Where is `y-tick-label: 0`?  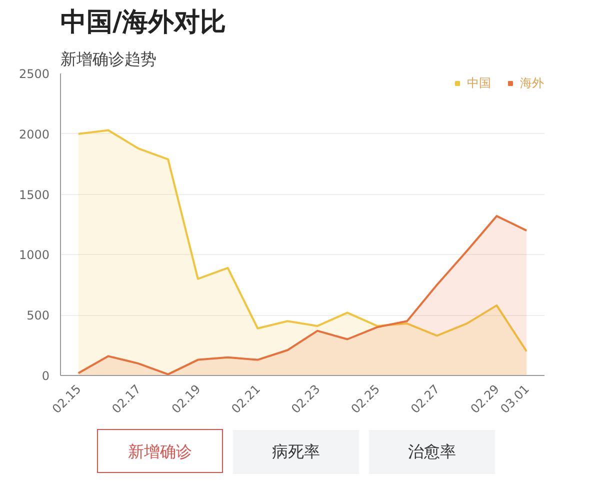 y-tick-label: 0 is located at coordinates (46, 376).